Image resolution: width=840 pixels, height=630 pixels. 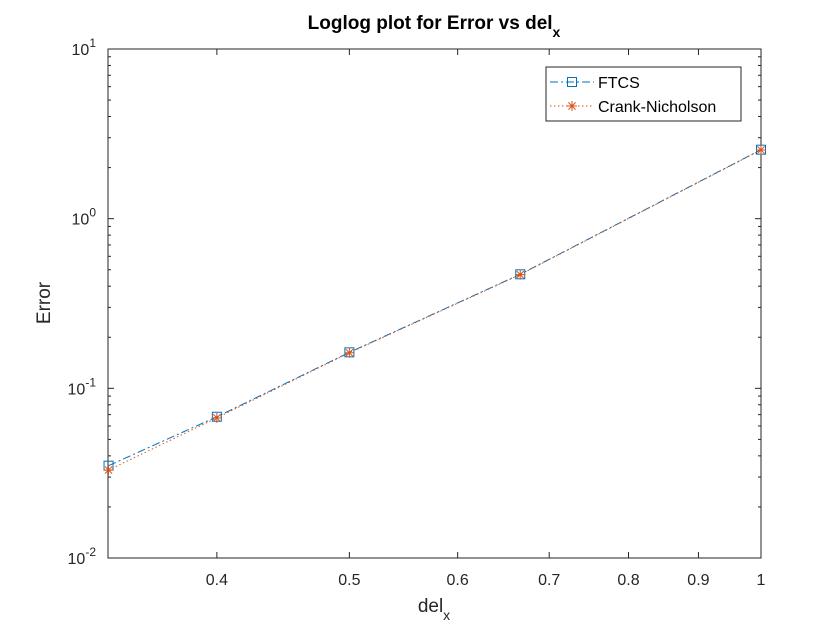 What do you see at coordinates (557, 32) in the screenshot?
I see `chart-title-subscript: x` at bounding box center [557, 32].